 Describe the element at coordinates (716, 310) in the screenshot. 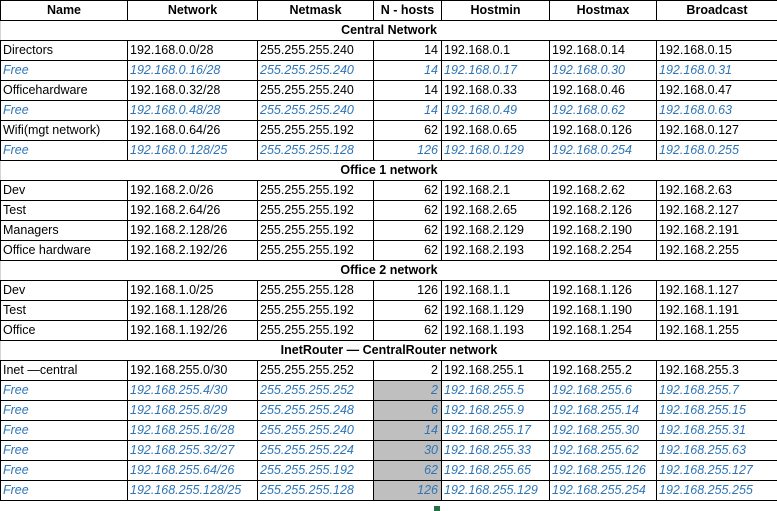

I see `cell-broadcast: 192.168.1.191` at that location.